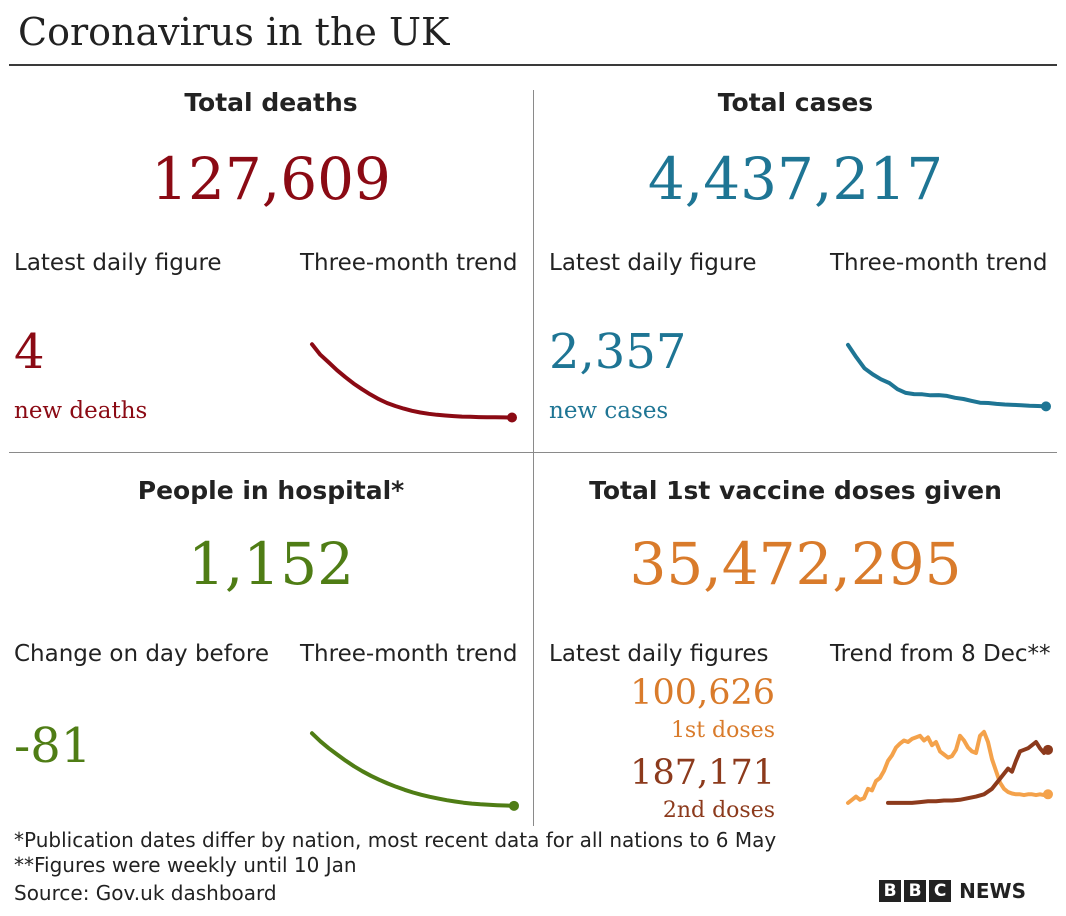 The height and width of the screenshot is (916, 1066). What do you see at coordinates (795, 490) in the screenshot?
I see `vaccine-heading: Total 1st vaccine doses given` at bounding box center [795, 490].